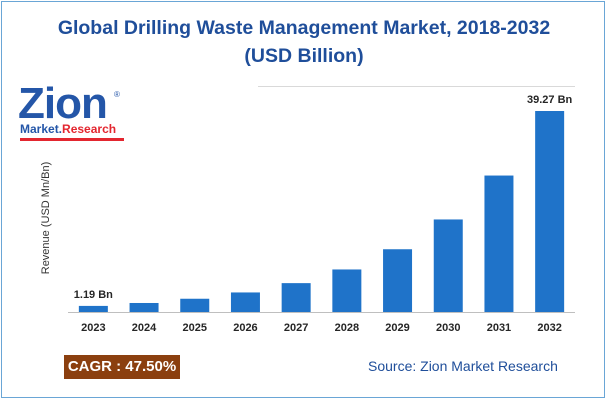 This screenshot has height=401, width=608. What do you see at coordinates (550, 211) in the screenshot?
I see `bar-2032` at bounding box center [550, 211].